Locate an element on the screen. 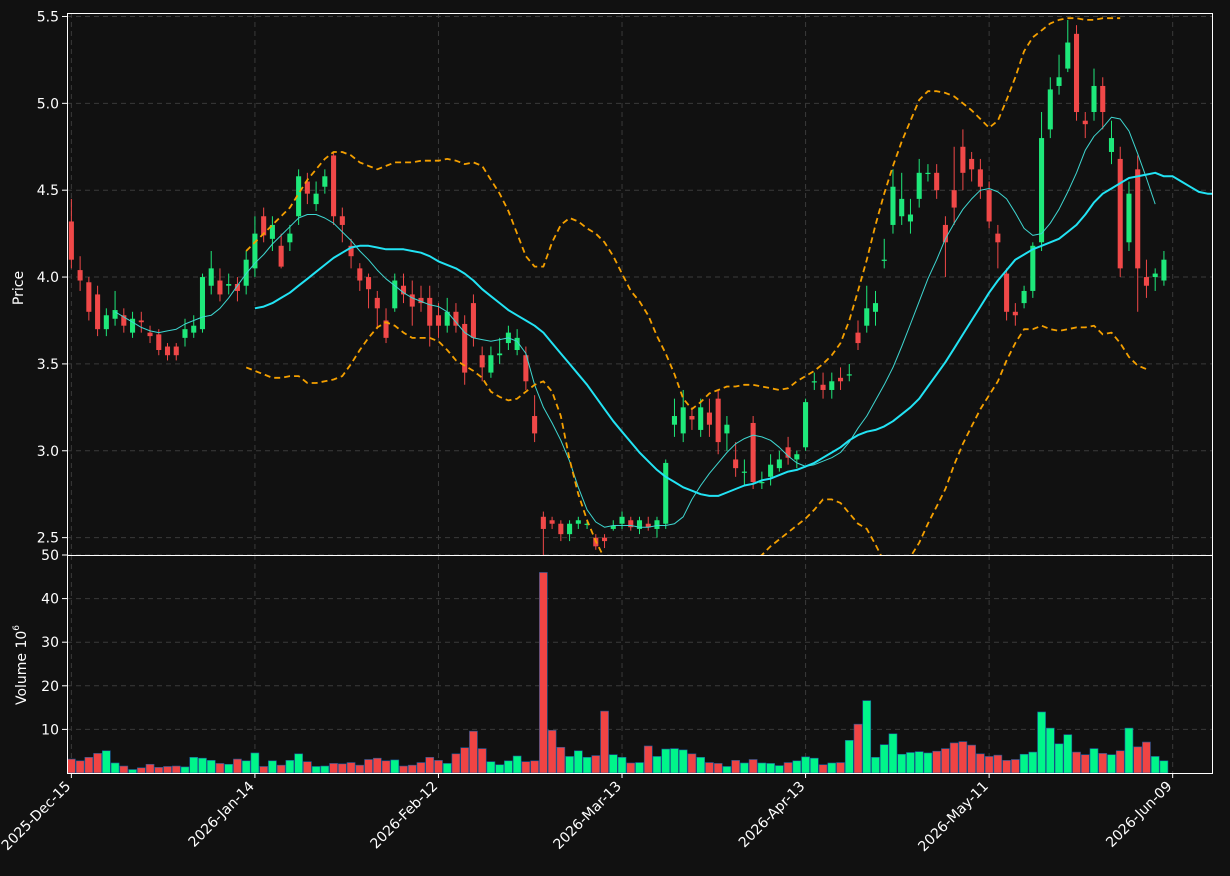 Image resolution: width=1230 pixels, height=876 pixels. price-axis-ticks: 2.5 3.0 3.5 4.0 4.5 5.0 5.5 is located at coordinates (52, 278).